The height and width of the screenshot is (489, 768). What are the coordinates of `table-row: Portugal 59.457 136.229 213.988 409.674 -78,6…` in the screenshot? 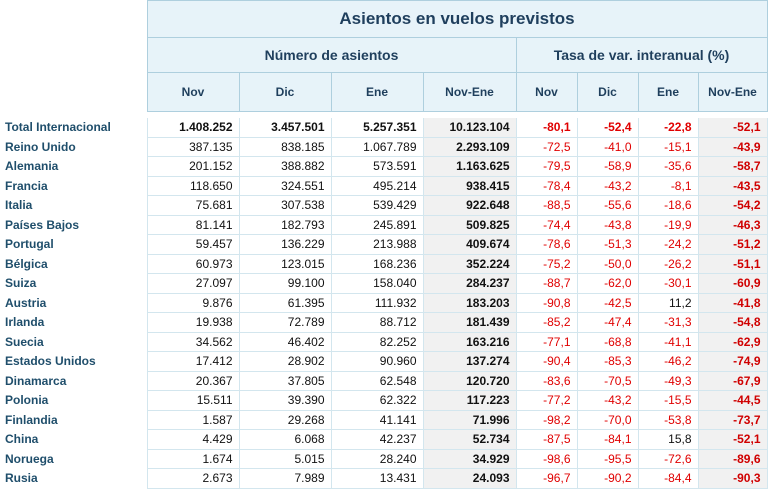 It's located at (384, 244).